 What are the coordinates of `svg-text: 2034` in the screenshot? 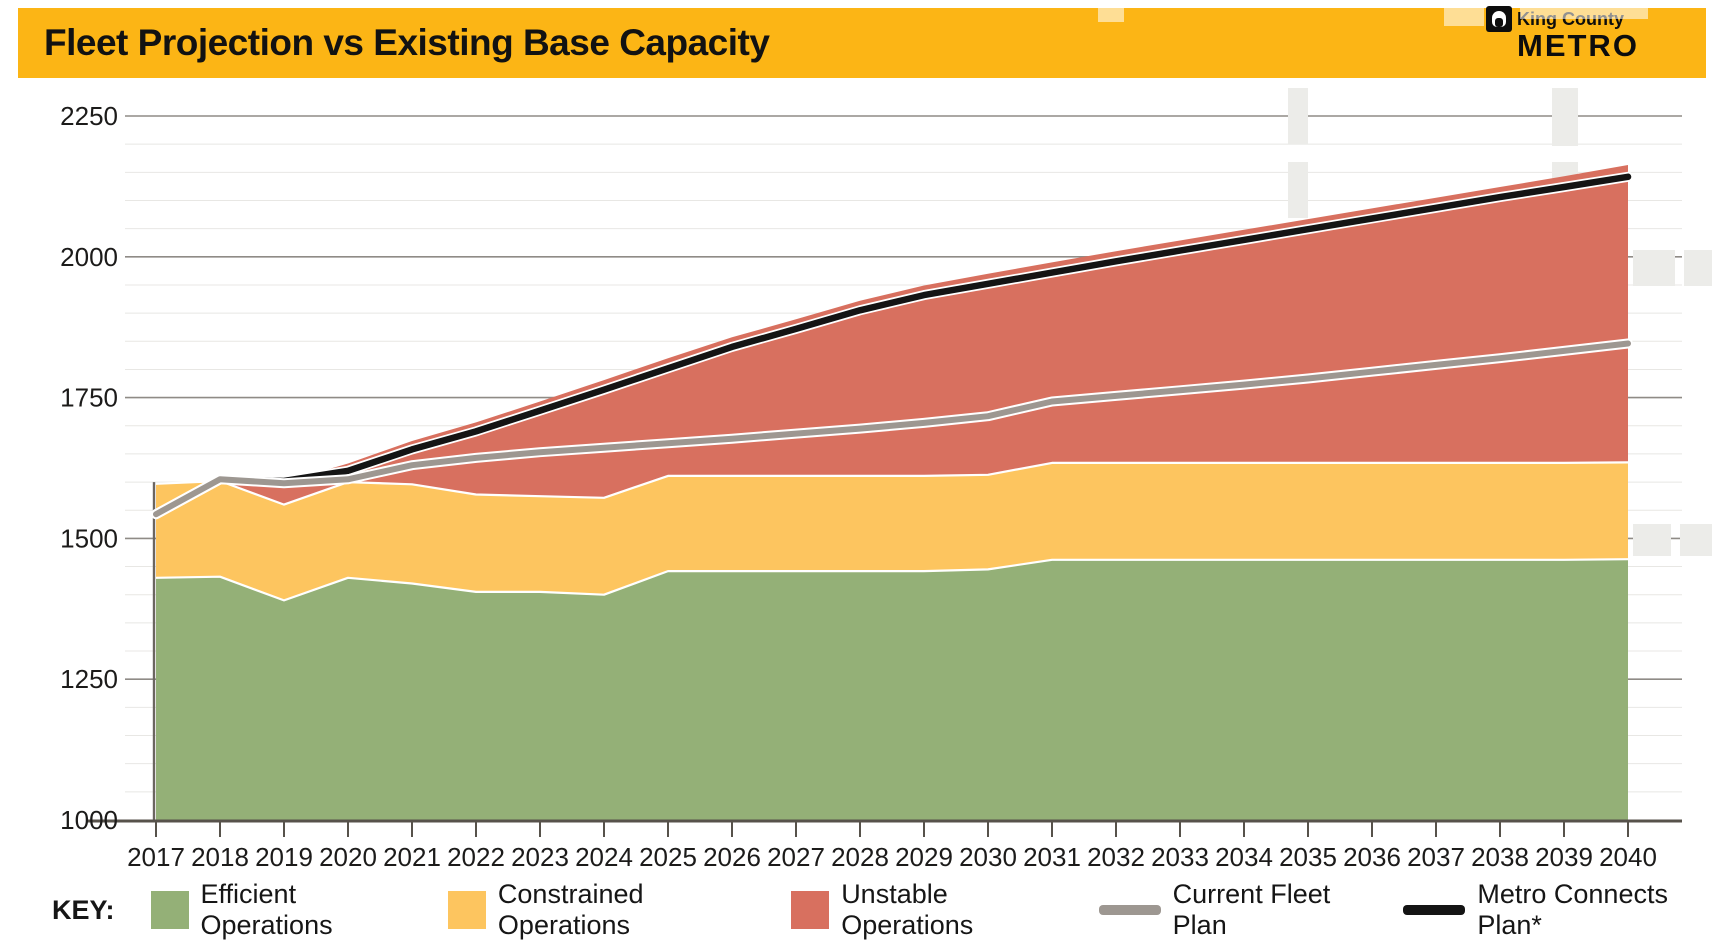 It's located at (1244, 857).